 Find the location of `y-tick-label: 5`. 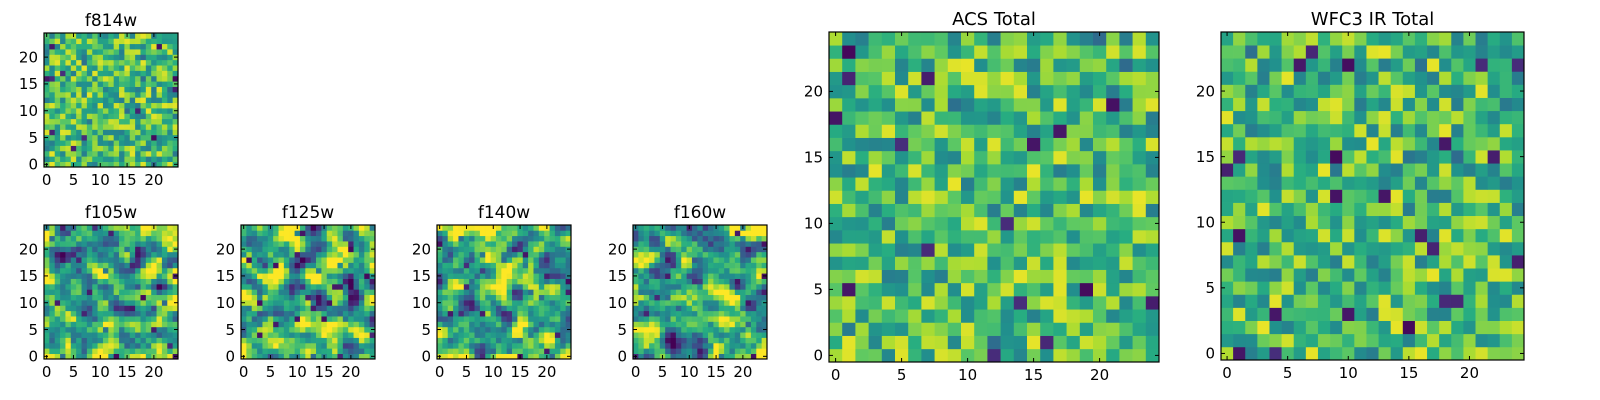

y-tick-label: 5 is located at coordinates (818, 290).